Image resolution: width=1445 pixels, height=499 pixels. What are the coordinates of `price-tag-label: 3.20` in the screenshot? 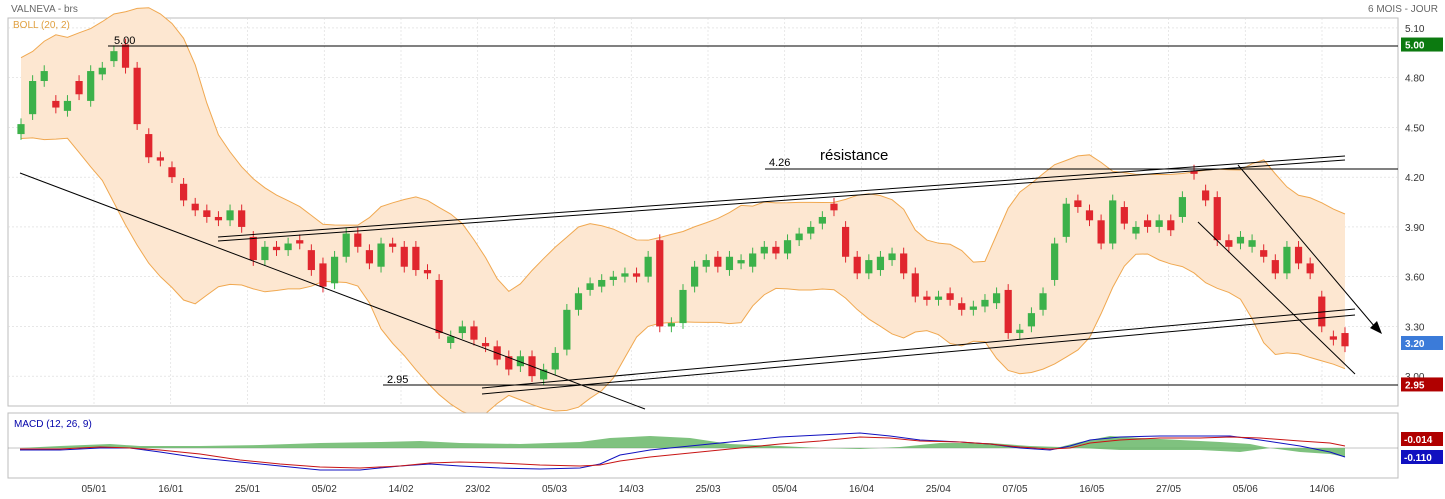 It's located at (1415, 344).